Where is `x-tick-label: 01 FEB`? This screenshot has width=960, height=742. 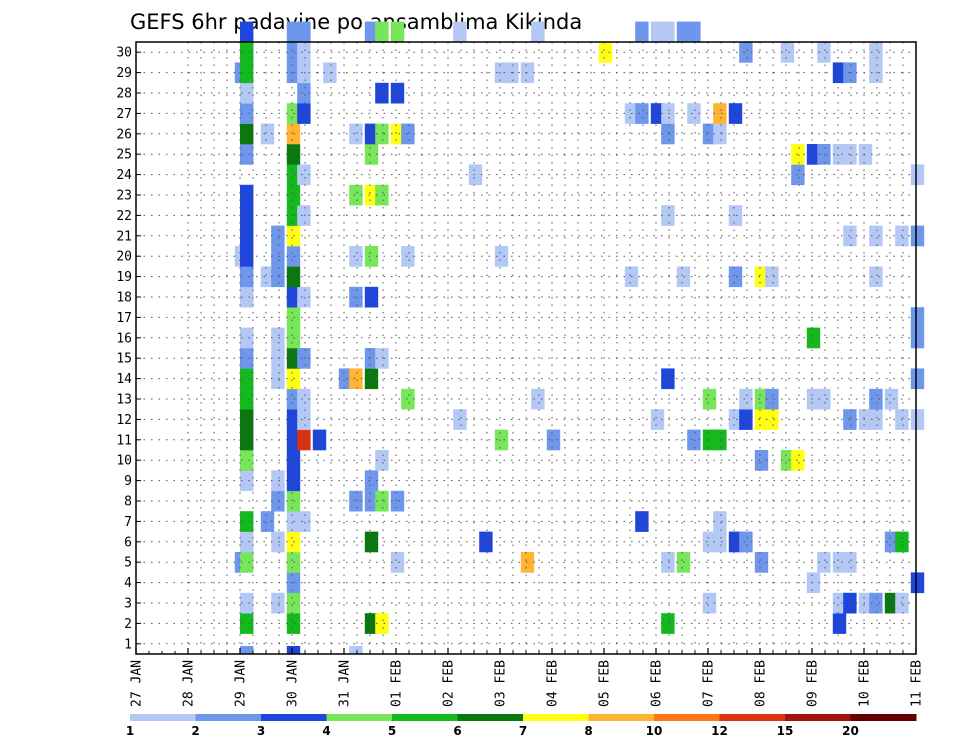
x-tick-label: 01 FEB is located at coordinates (397, 683).